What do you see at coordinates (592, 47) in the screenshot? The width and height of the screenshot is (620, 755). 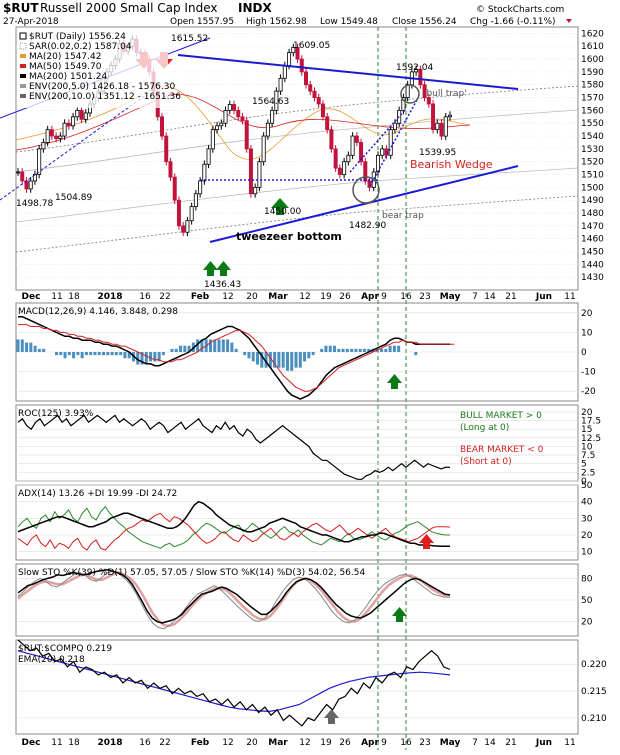 I see `y-tick-label: 1610` at bounding box center [592, 47].